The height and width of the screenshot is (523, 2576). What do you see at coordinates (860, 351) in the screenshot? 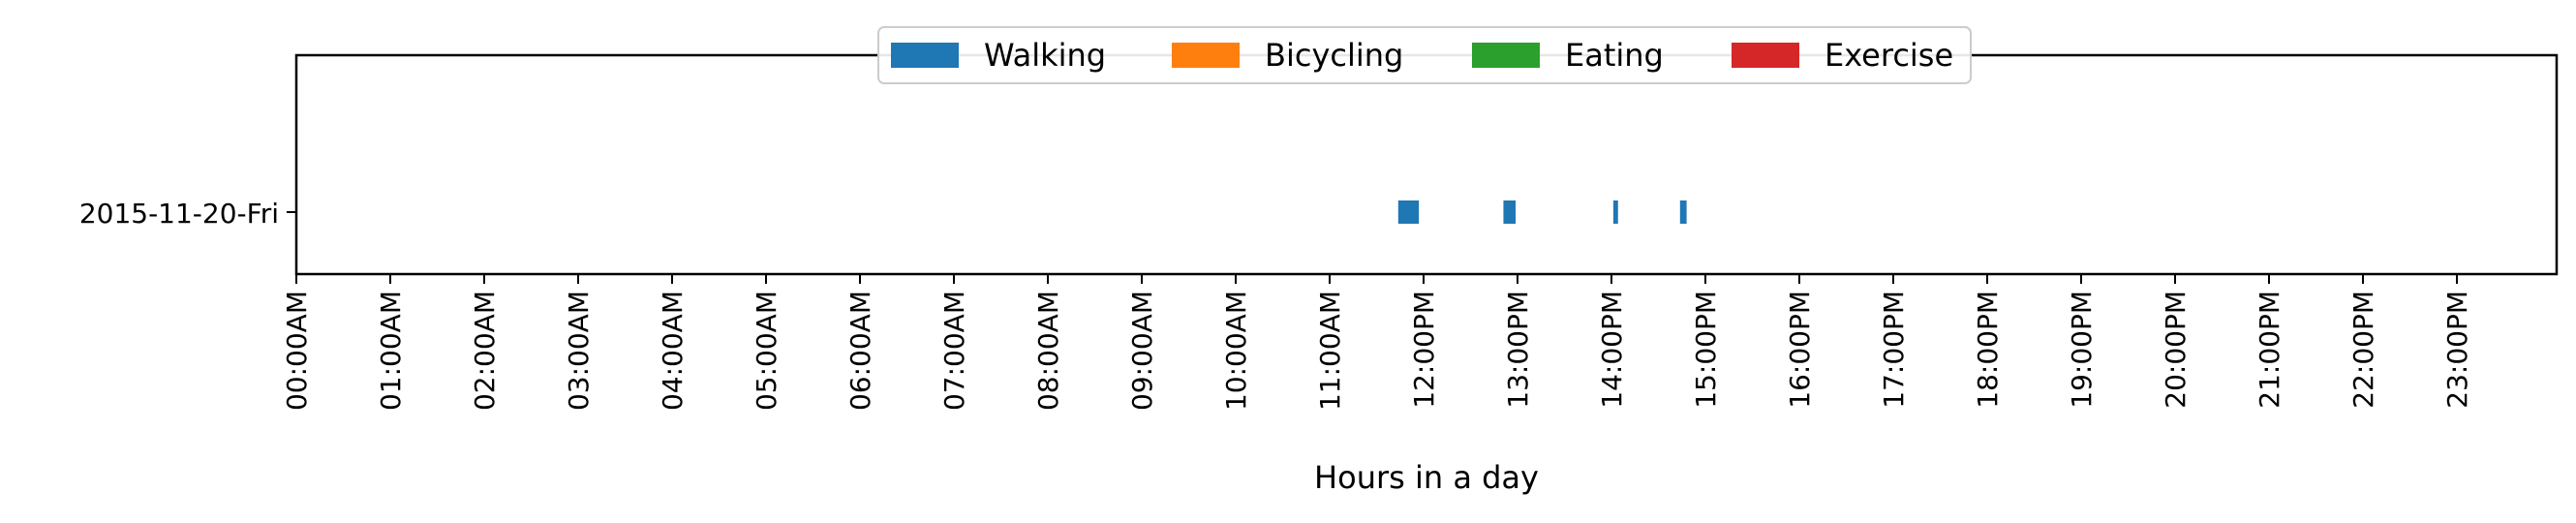
I see `x-tick-label: 06:00AM` at bounding box center [860, 351].